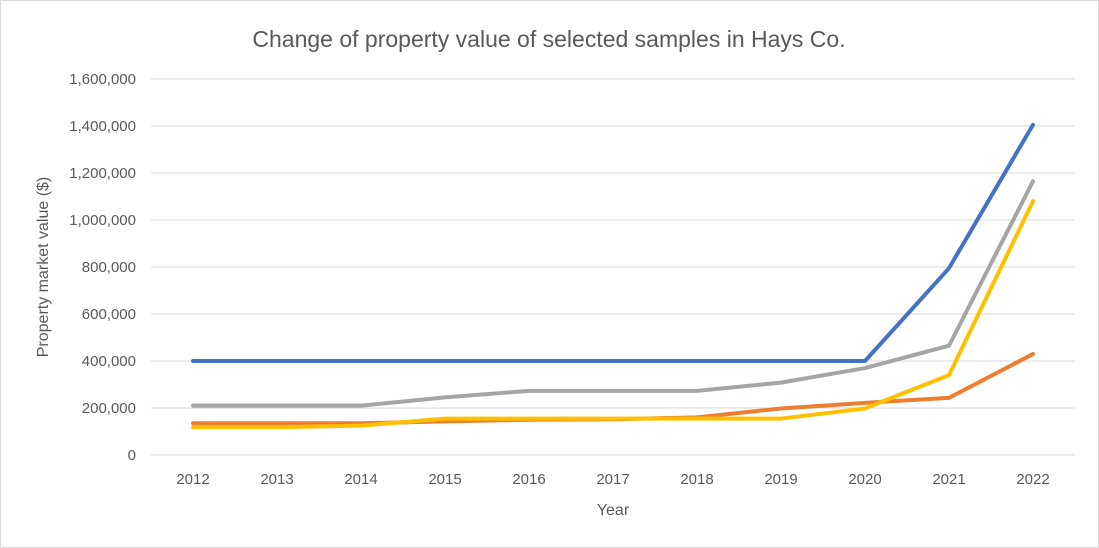 The width and height of the screenshot is (1099, 548). Describe the element at coordinates (43, 267) in the screenshot. I see `y-axis-label: Property market value ($)` at that location.